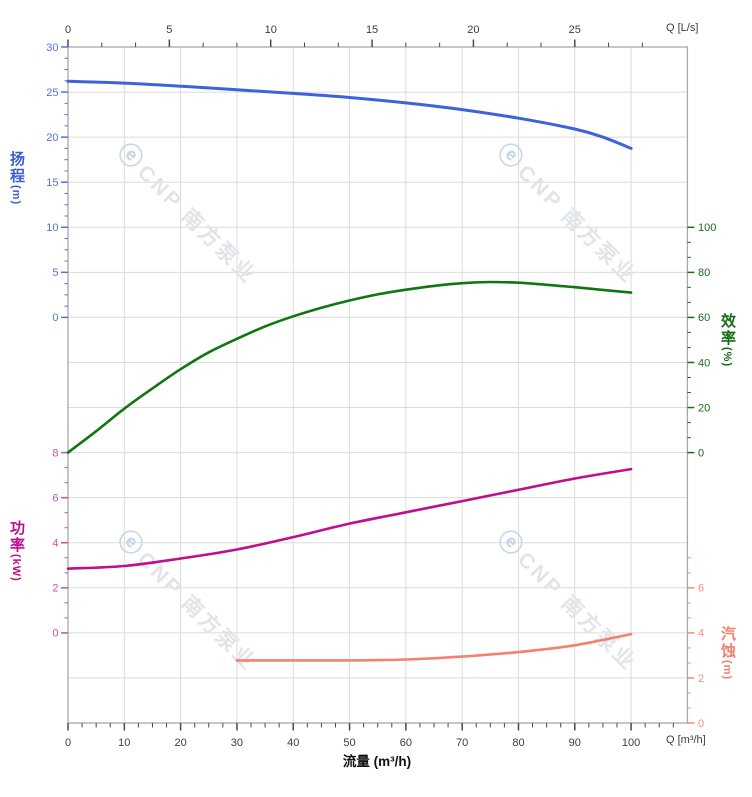 This screenshot has height=797, width=752. What do you see at coordinates (55, 453) in the screenshot?
I see `power-axis-tick-label: 8` at bounding box center [55, 453].